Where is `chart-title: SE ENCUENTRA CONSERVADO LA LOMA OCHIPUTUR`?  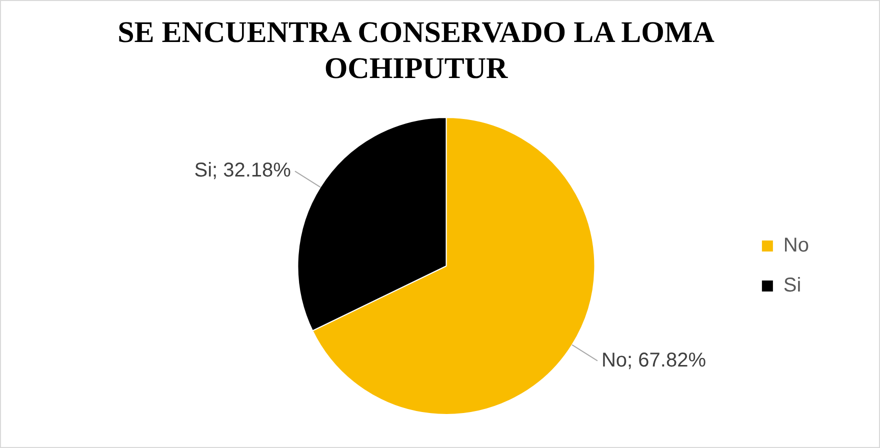
chart-title: SE ENCUENTRA CONSERVADO LA LOMA OCHIPUTUR is located at coordinates (416, 51).